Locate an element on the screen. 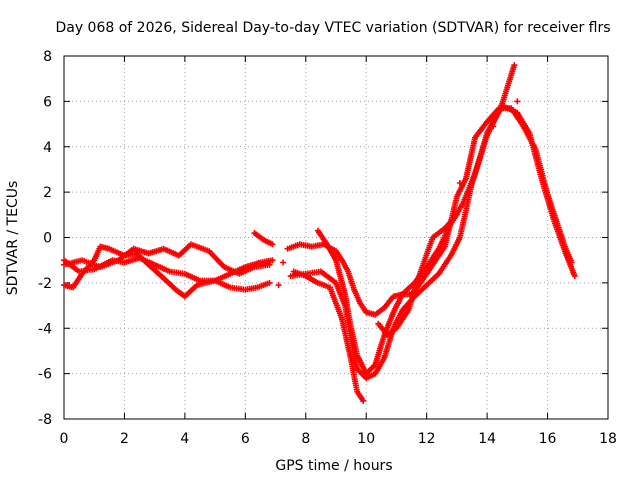  y-tick-label: -8 is located at coordinates (45, 420).